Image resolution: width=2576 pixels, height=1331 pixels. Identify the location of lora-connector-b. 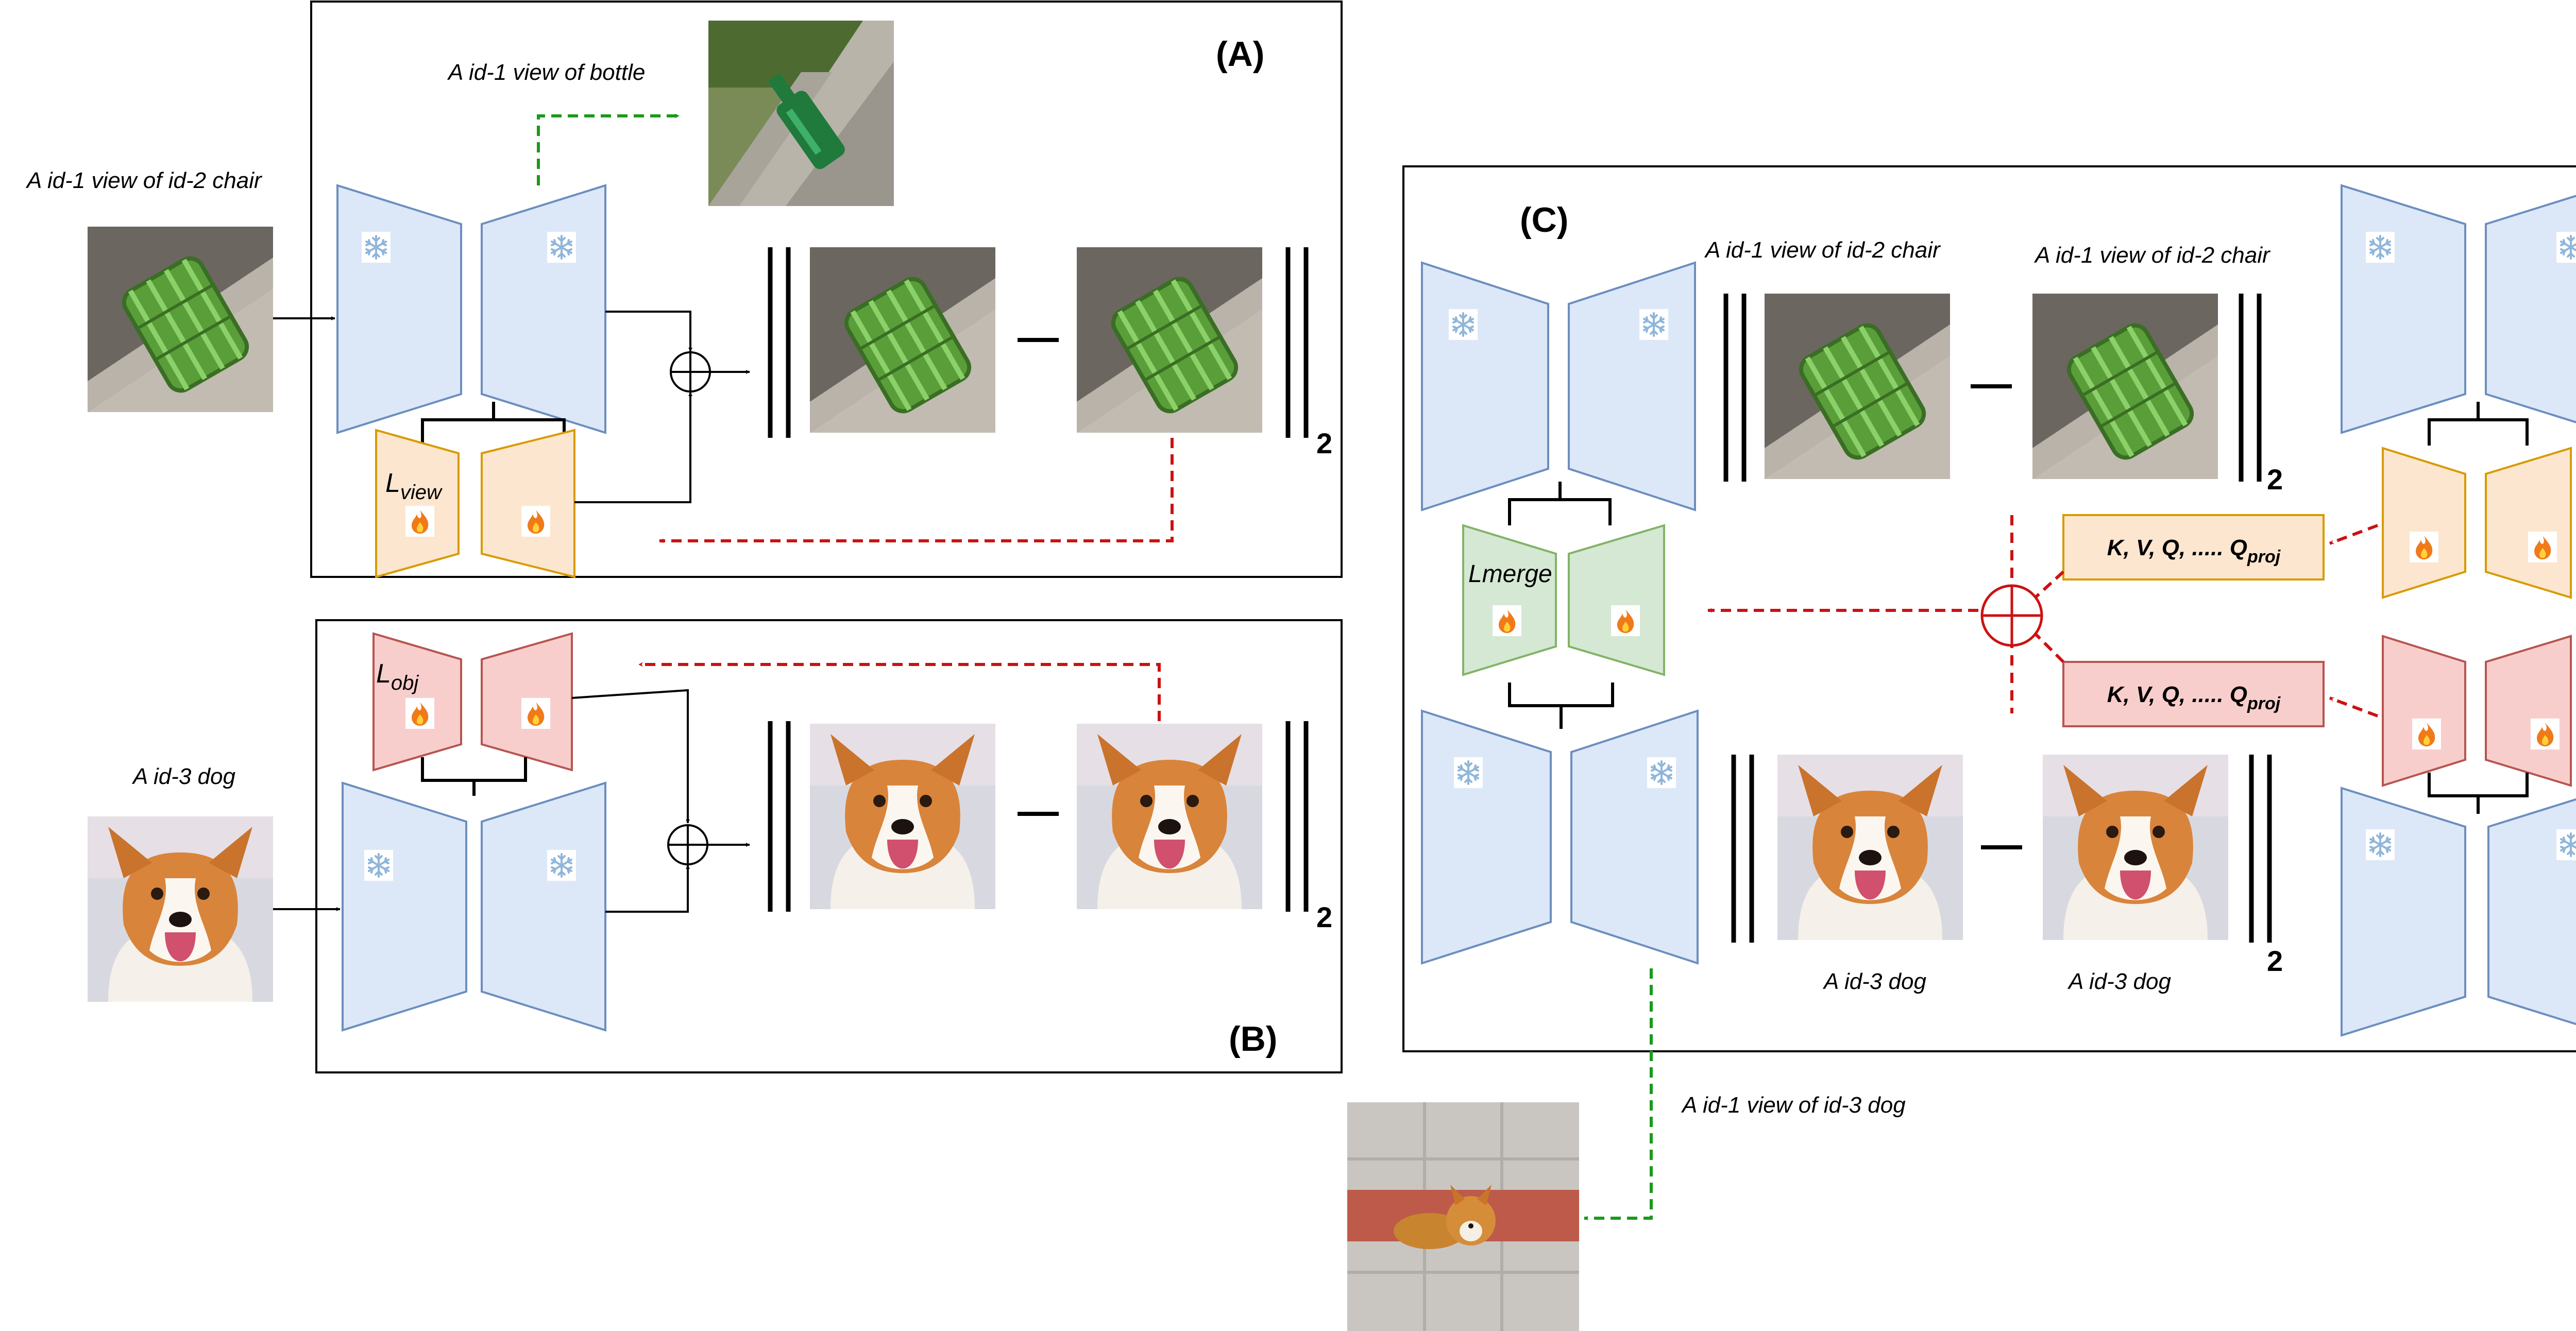
(474, 769).